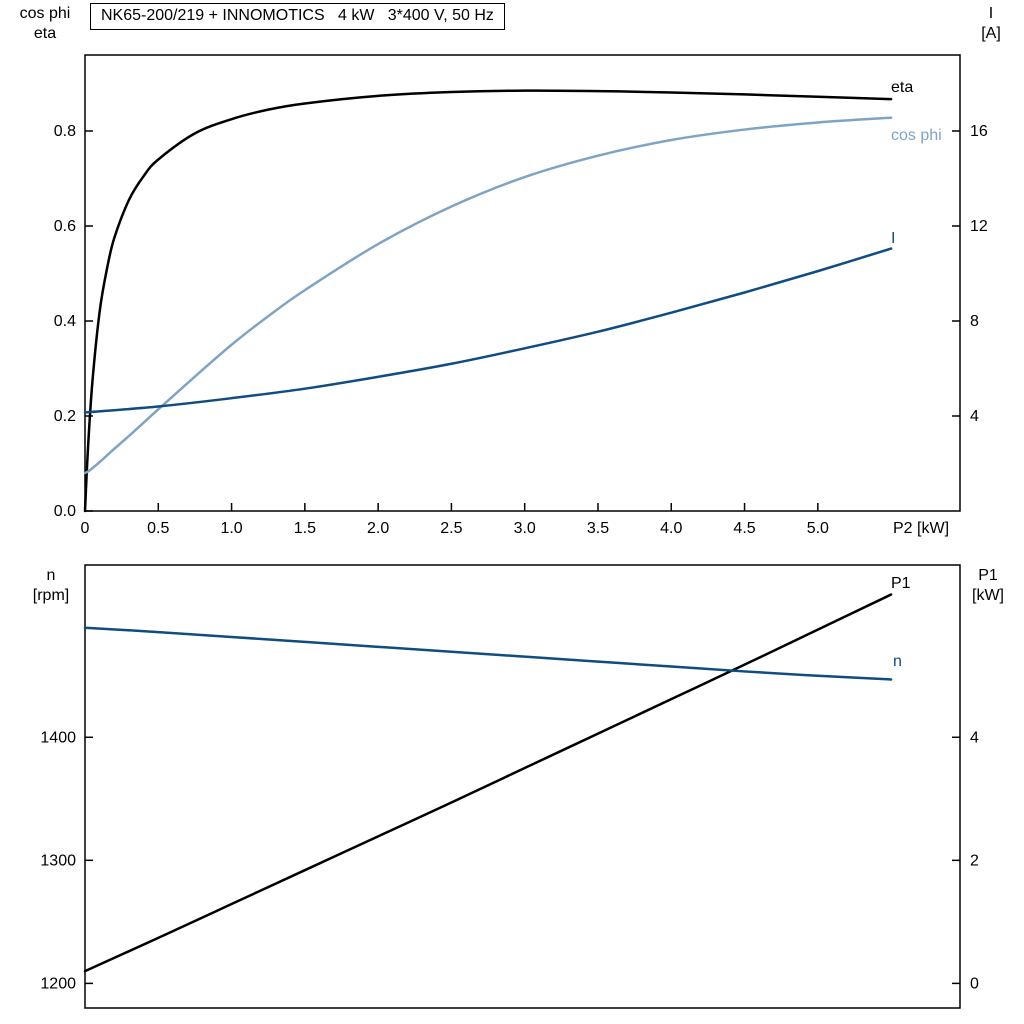 This screenshot has width=1024, height=1024. Describe the element at coordinates (451, 528) in the screenshot. I see `x-axis-tick-label: 2.5` at that location.